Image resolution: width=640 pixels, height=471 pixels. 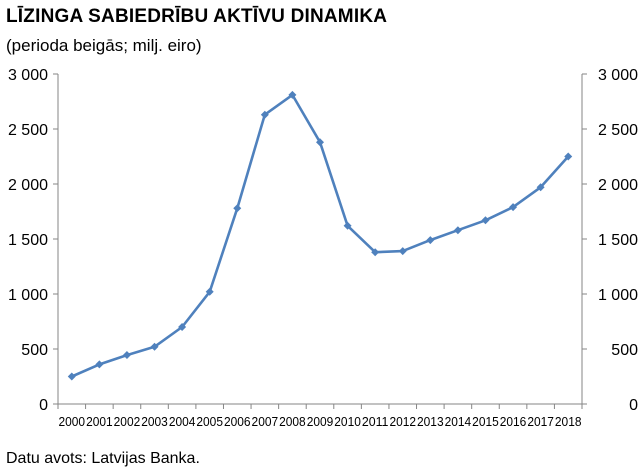 What do you see at coordinates (430, 422) in the screenshot?
I see `x-tick-label: 2013` at bounding box center [430, 422].